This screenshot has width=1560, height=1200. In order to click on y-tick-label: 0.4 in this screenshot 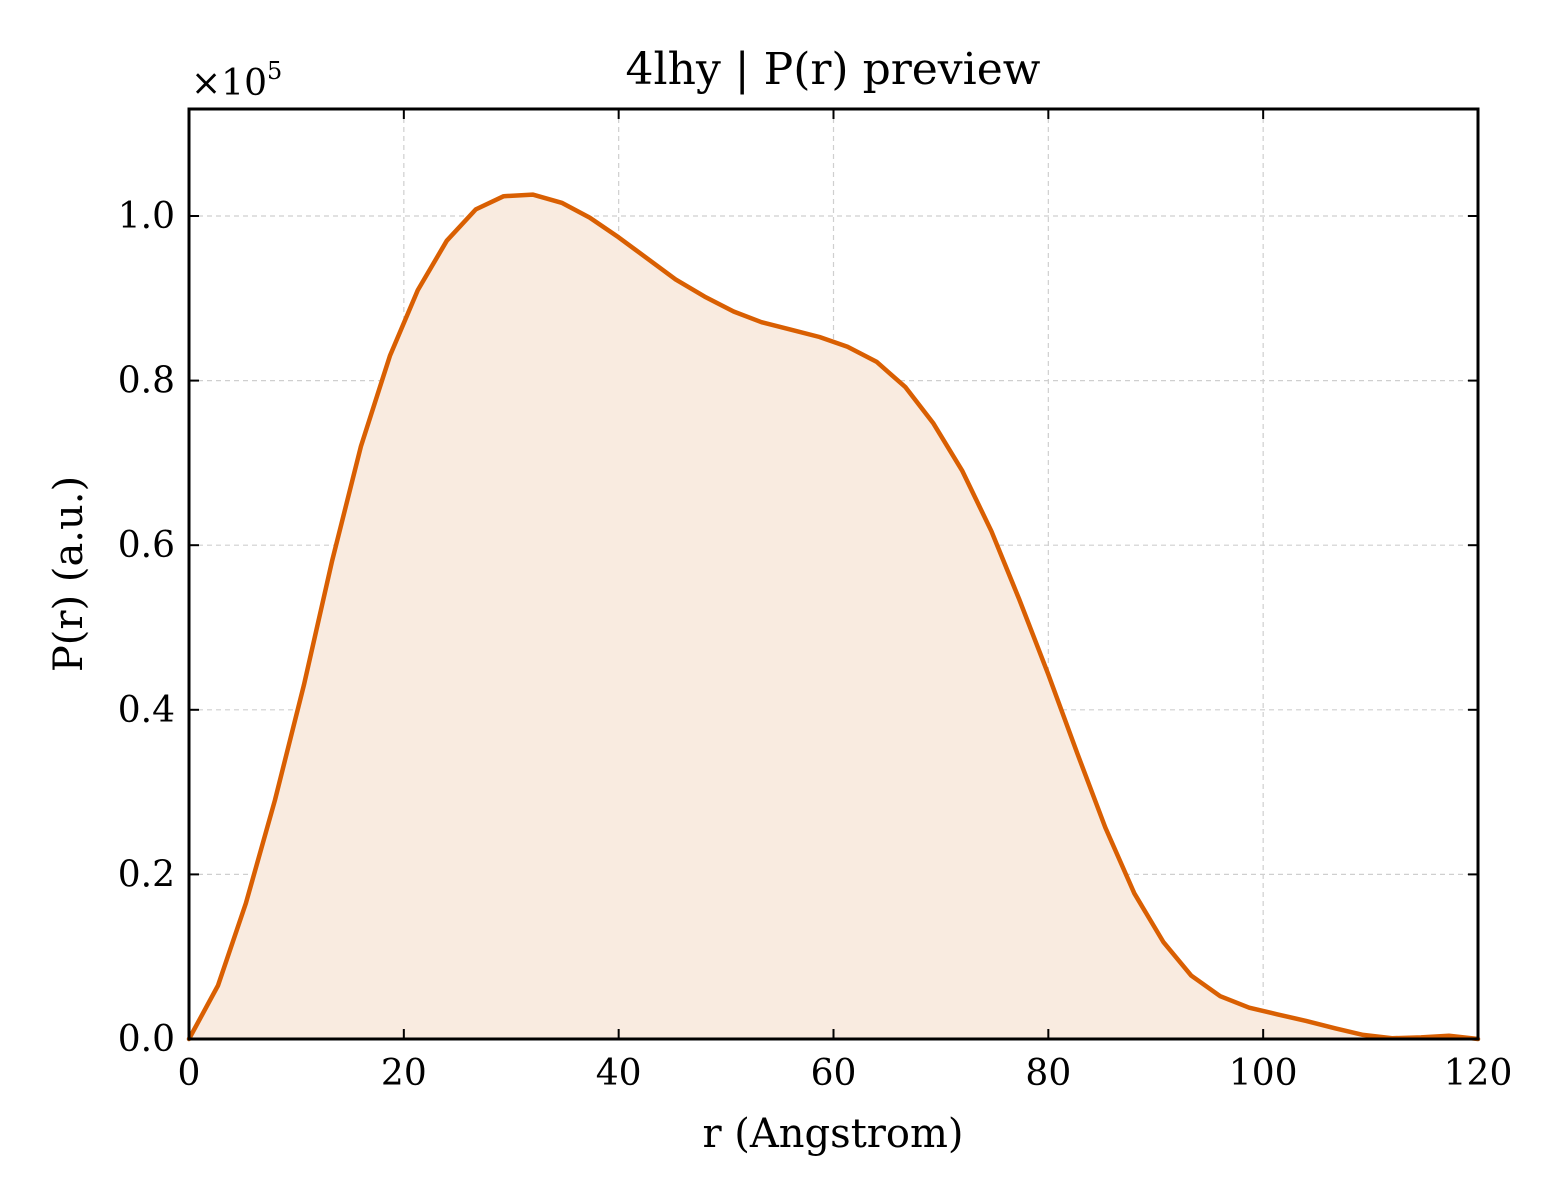, I will do `click(146, 710)`.